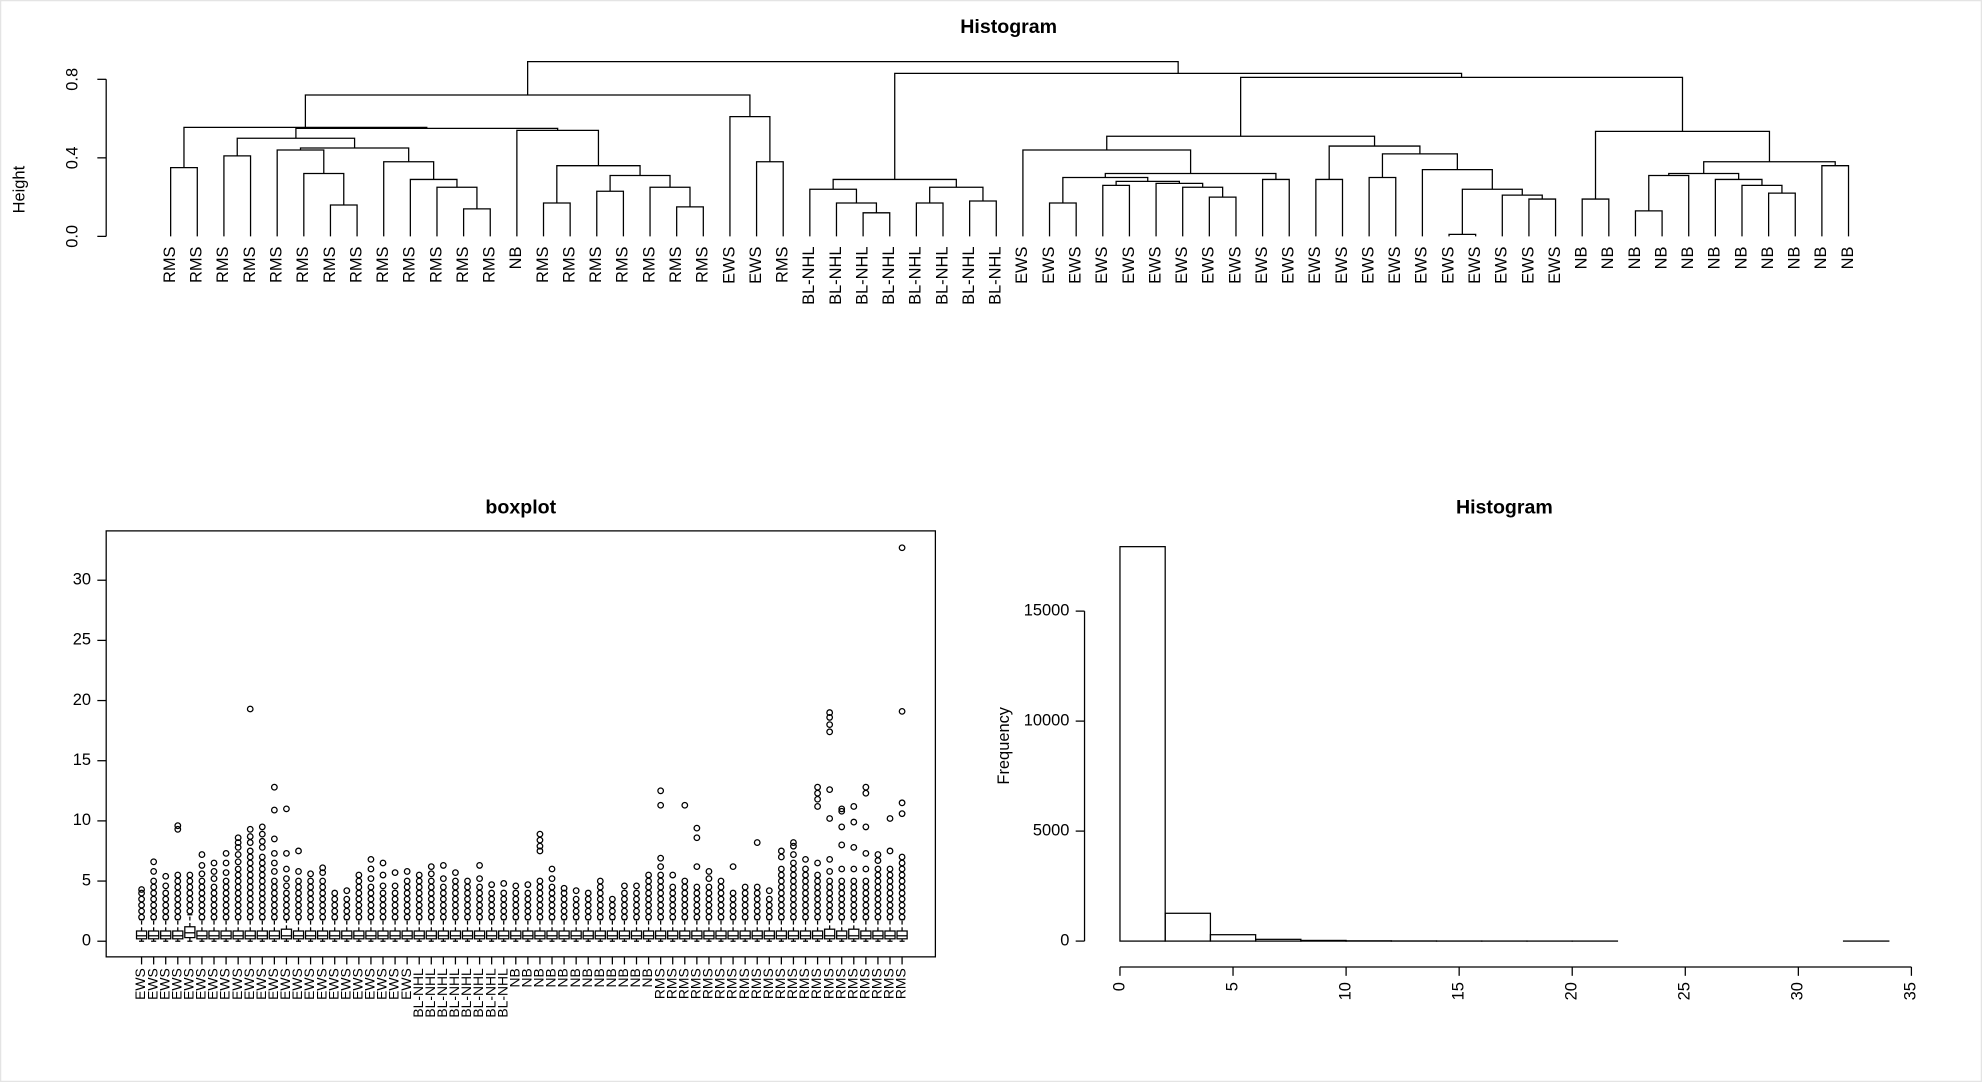 This screenshot has width=1982, height=1082. Describe the element at coordinates (86, 941) in the screenshot. I see `y-tick-label: 0` at that location.